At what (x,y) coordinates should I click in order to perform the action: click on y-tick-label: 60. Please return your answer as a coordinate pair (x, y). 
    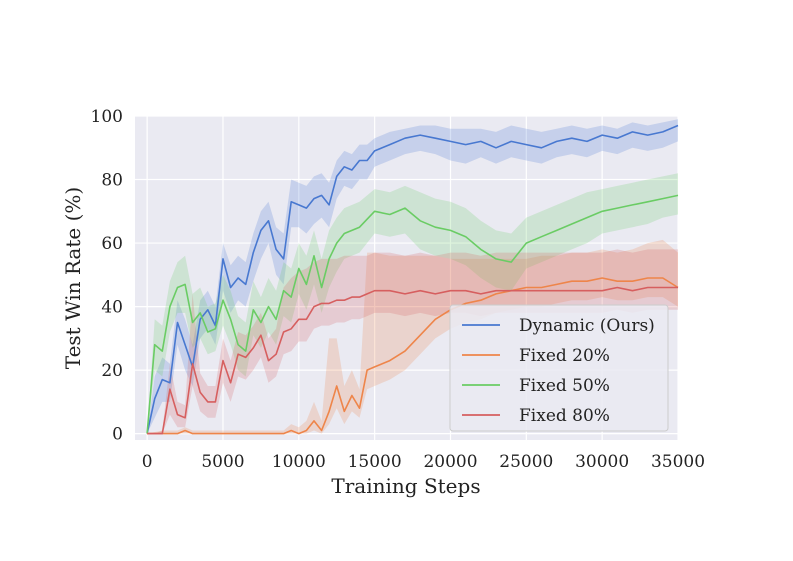
    Looking at the image, I should click on (112, 244).